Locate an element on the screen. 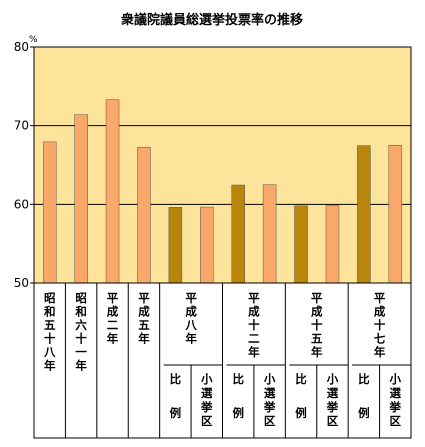 This screenshot has height=447, width=425. category-label: 一 is located at coordinates (81, 352).